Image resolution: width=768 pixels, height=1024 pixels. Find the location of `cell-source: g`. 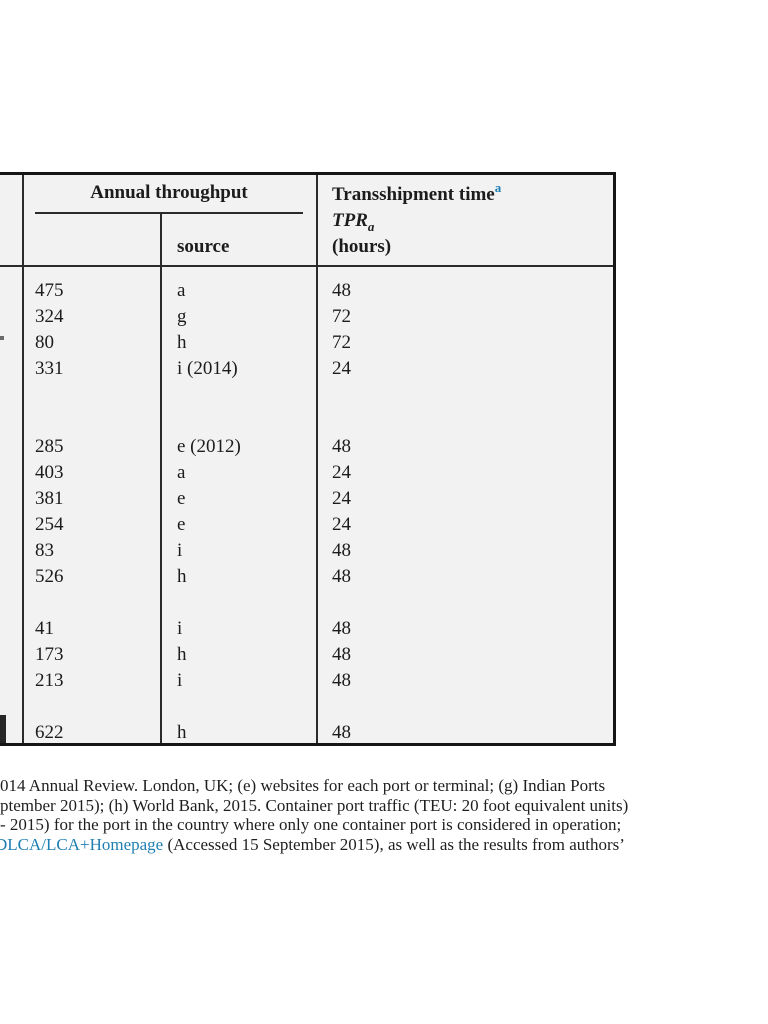

cell-source: g is located at coordinates (182, 316).